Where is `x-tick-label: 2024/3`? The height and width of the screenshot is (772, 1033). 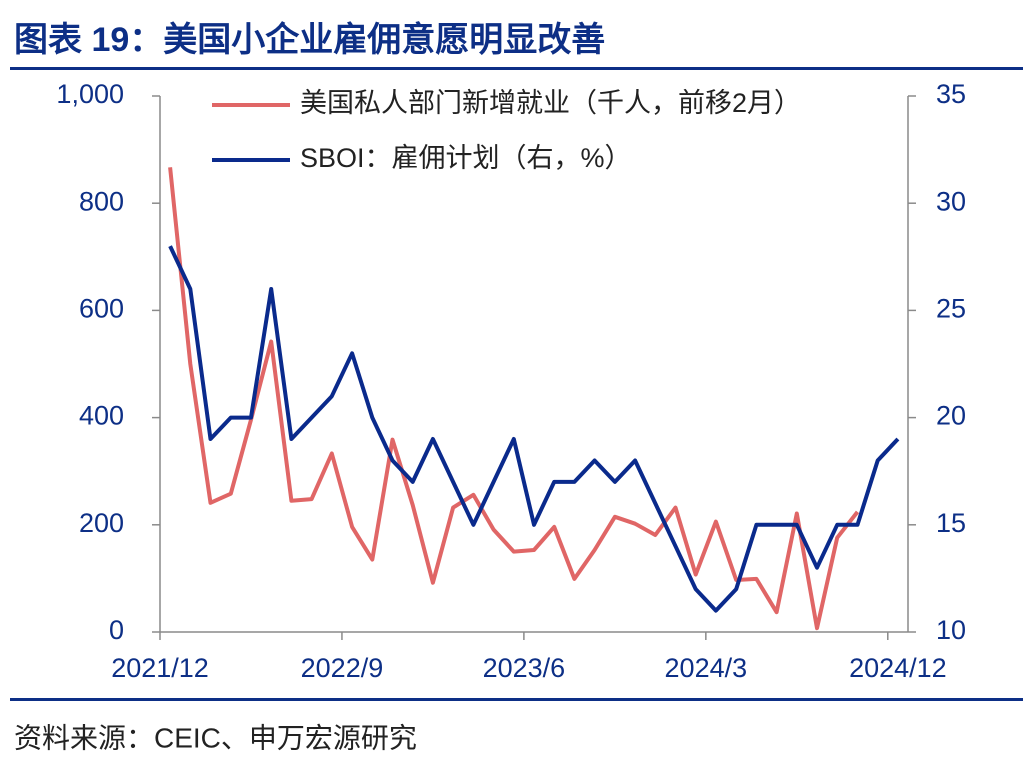 x-tick-label: 2024/3 is located at coordinates (706, 668).